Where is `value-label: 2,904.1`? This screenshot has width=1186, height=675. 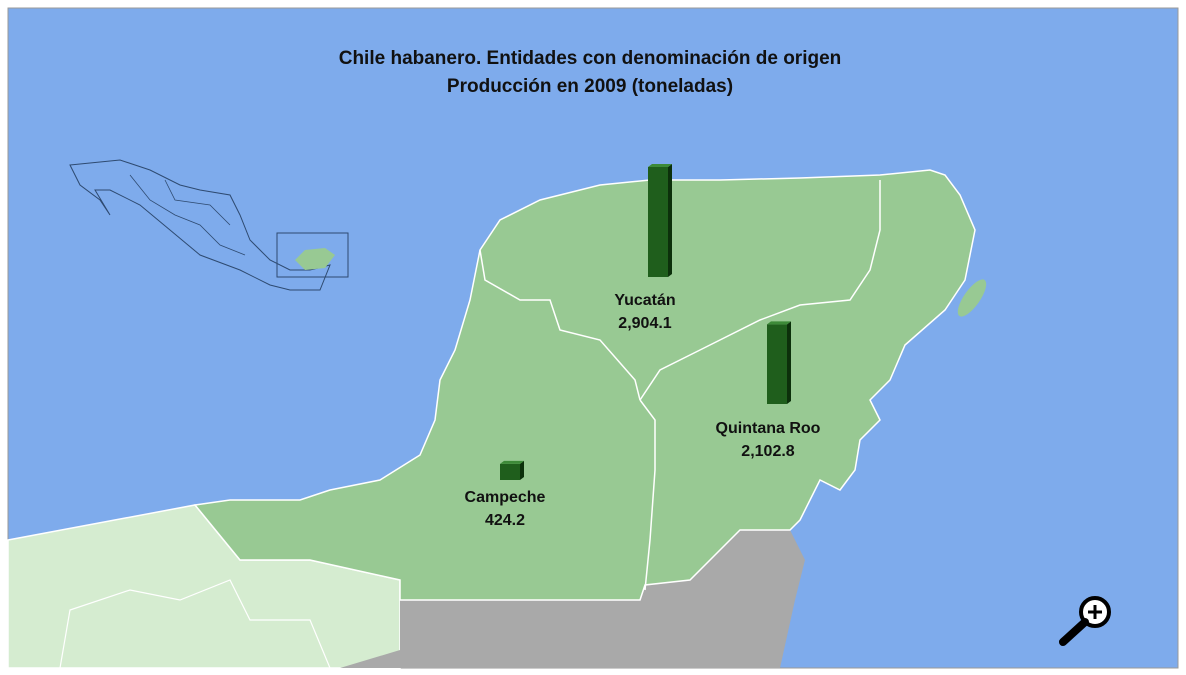
value-label: 2,904.1 is located at coordinates (644, 323).